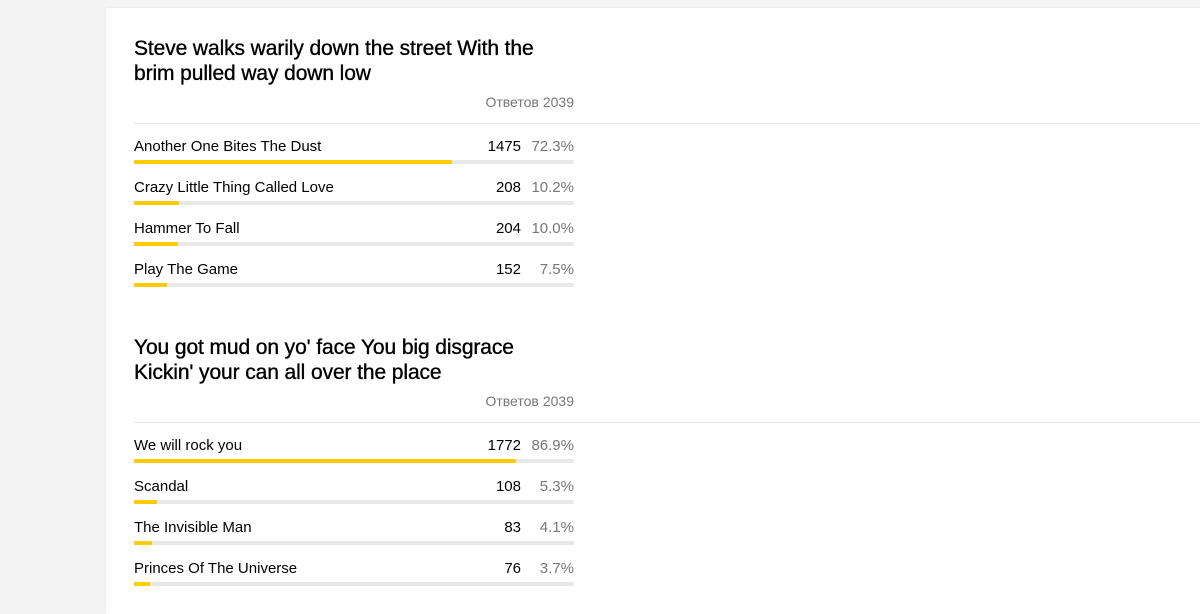 The image size is (1200, 614). Describe the element at coordinates (508, 486) in the screenshot. I see `option-count: 108` at that location.